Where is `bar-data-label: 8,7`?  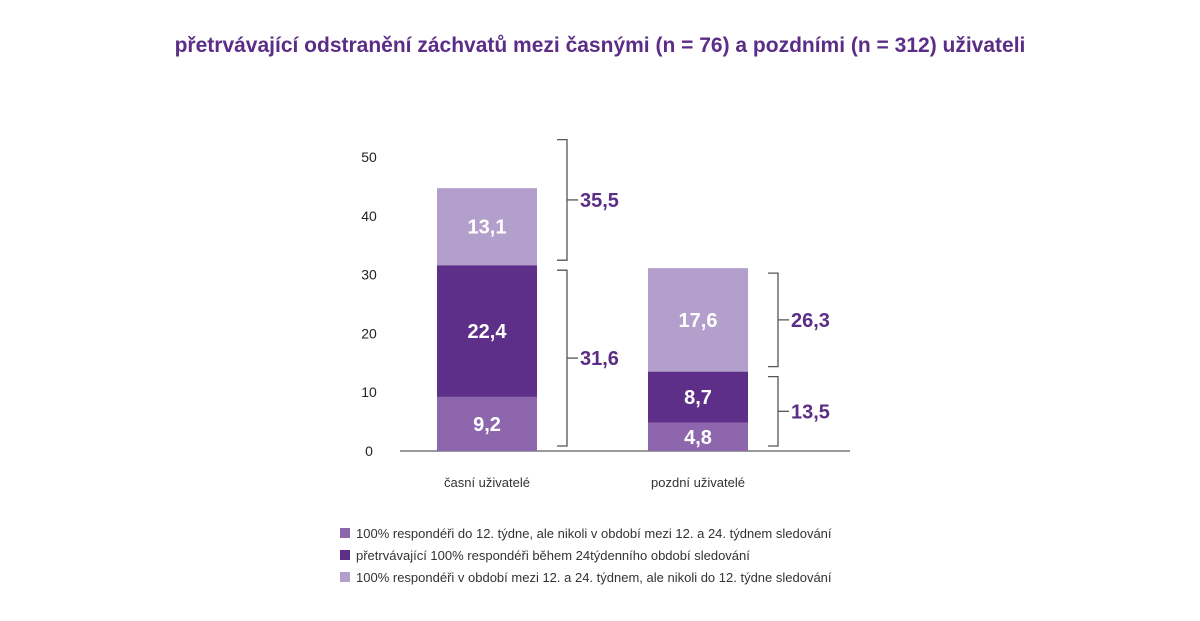 bar-data-label: 8,7 is located at coordinates (698, 398).